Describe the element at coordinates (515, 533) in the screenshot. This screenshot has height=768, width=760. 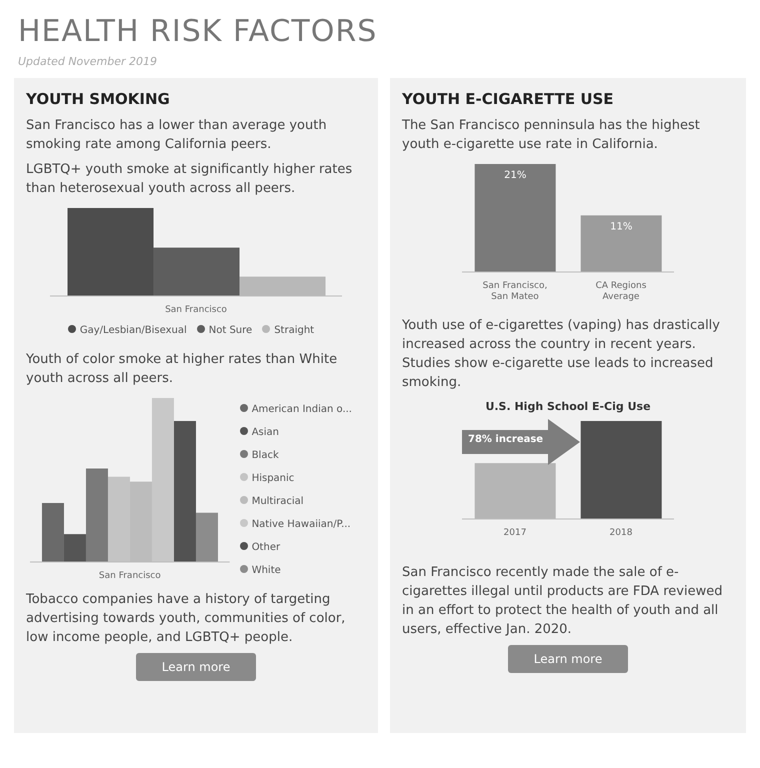
I see `x-tick-label: 2017` at that location.